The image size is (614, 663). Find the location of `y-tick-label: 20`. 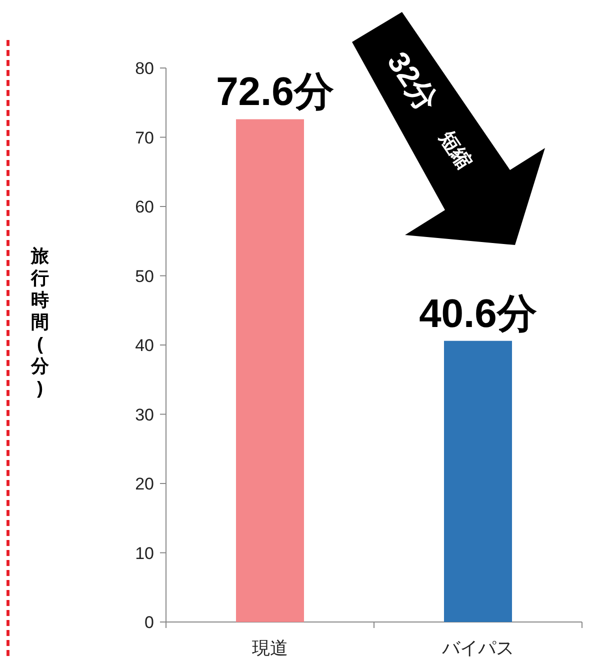

y-tick-label: 20 is located at coordinates (144, 484).